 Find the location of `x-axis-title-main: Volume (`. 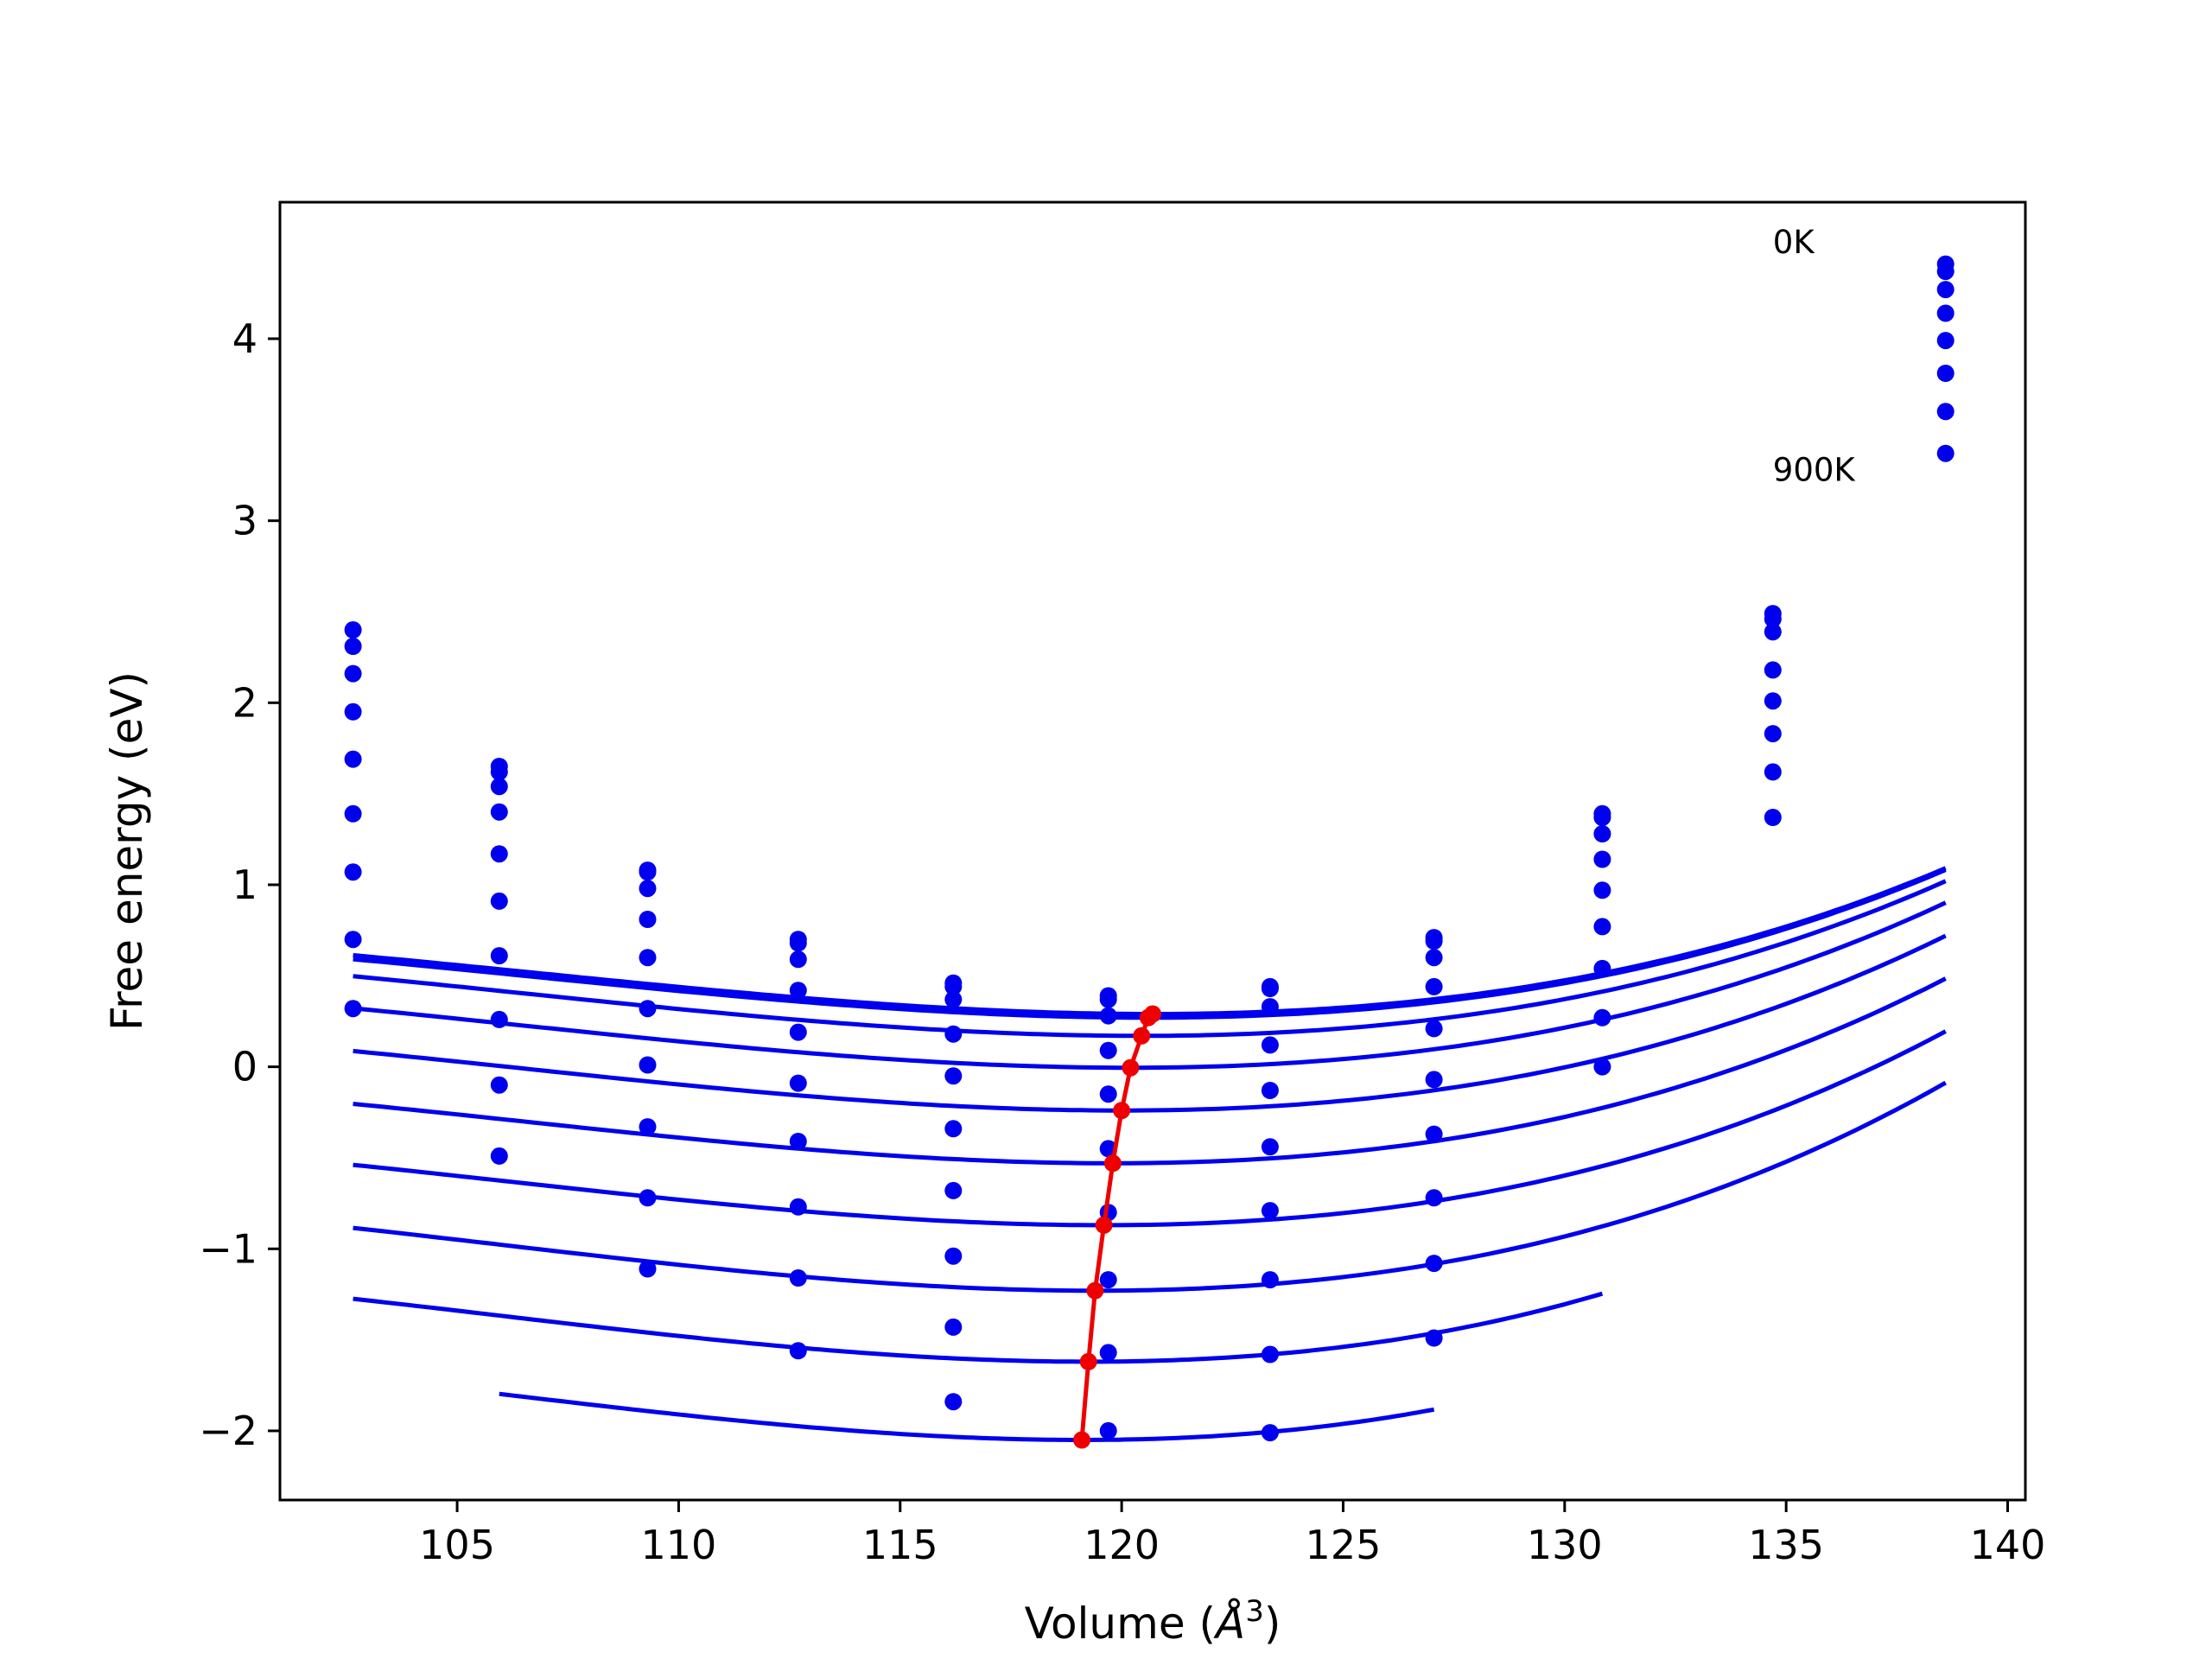

x-axis-title-main: Volume ( is located at coordinates (1120, 1624).